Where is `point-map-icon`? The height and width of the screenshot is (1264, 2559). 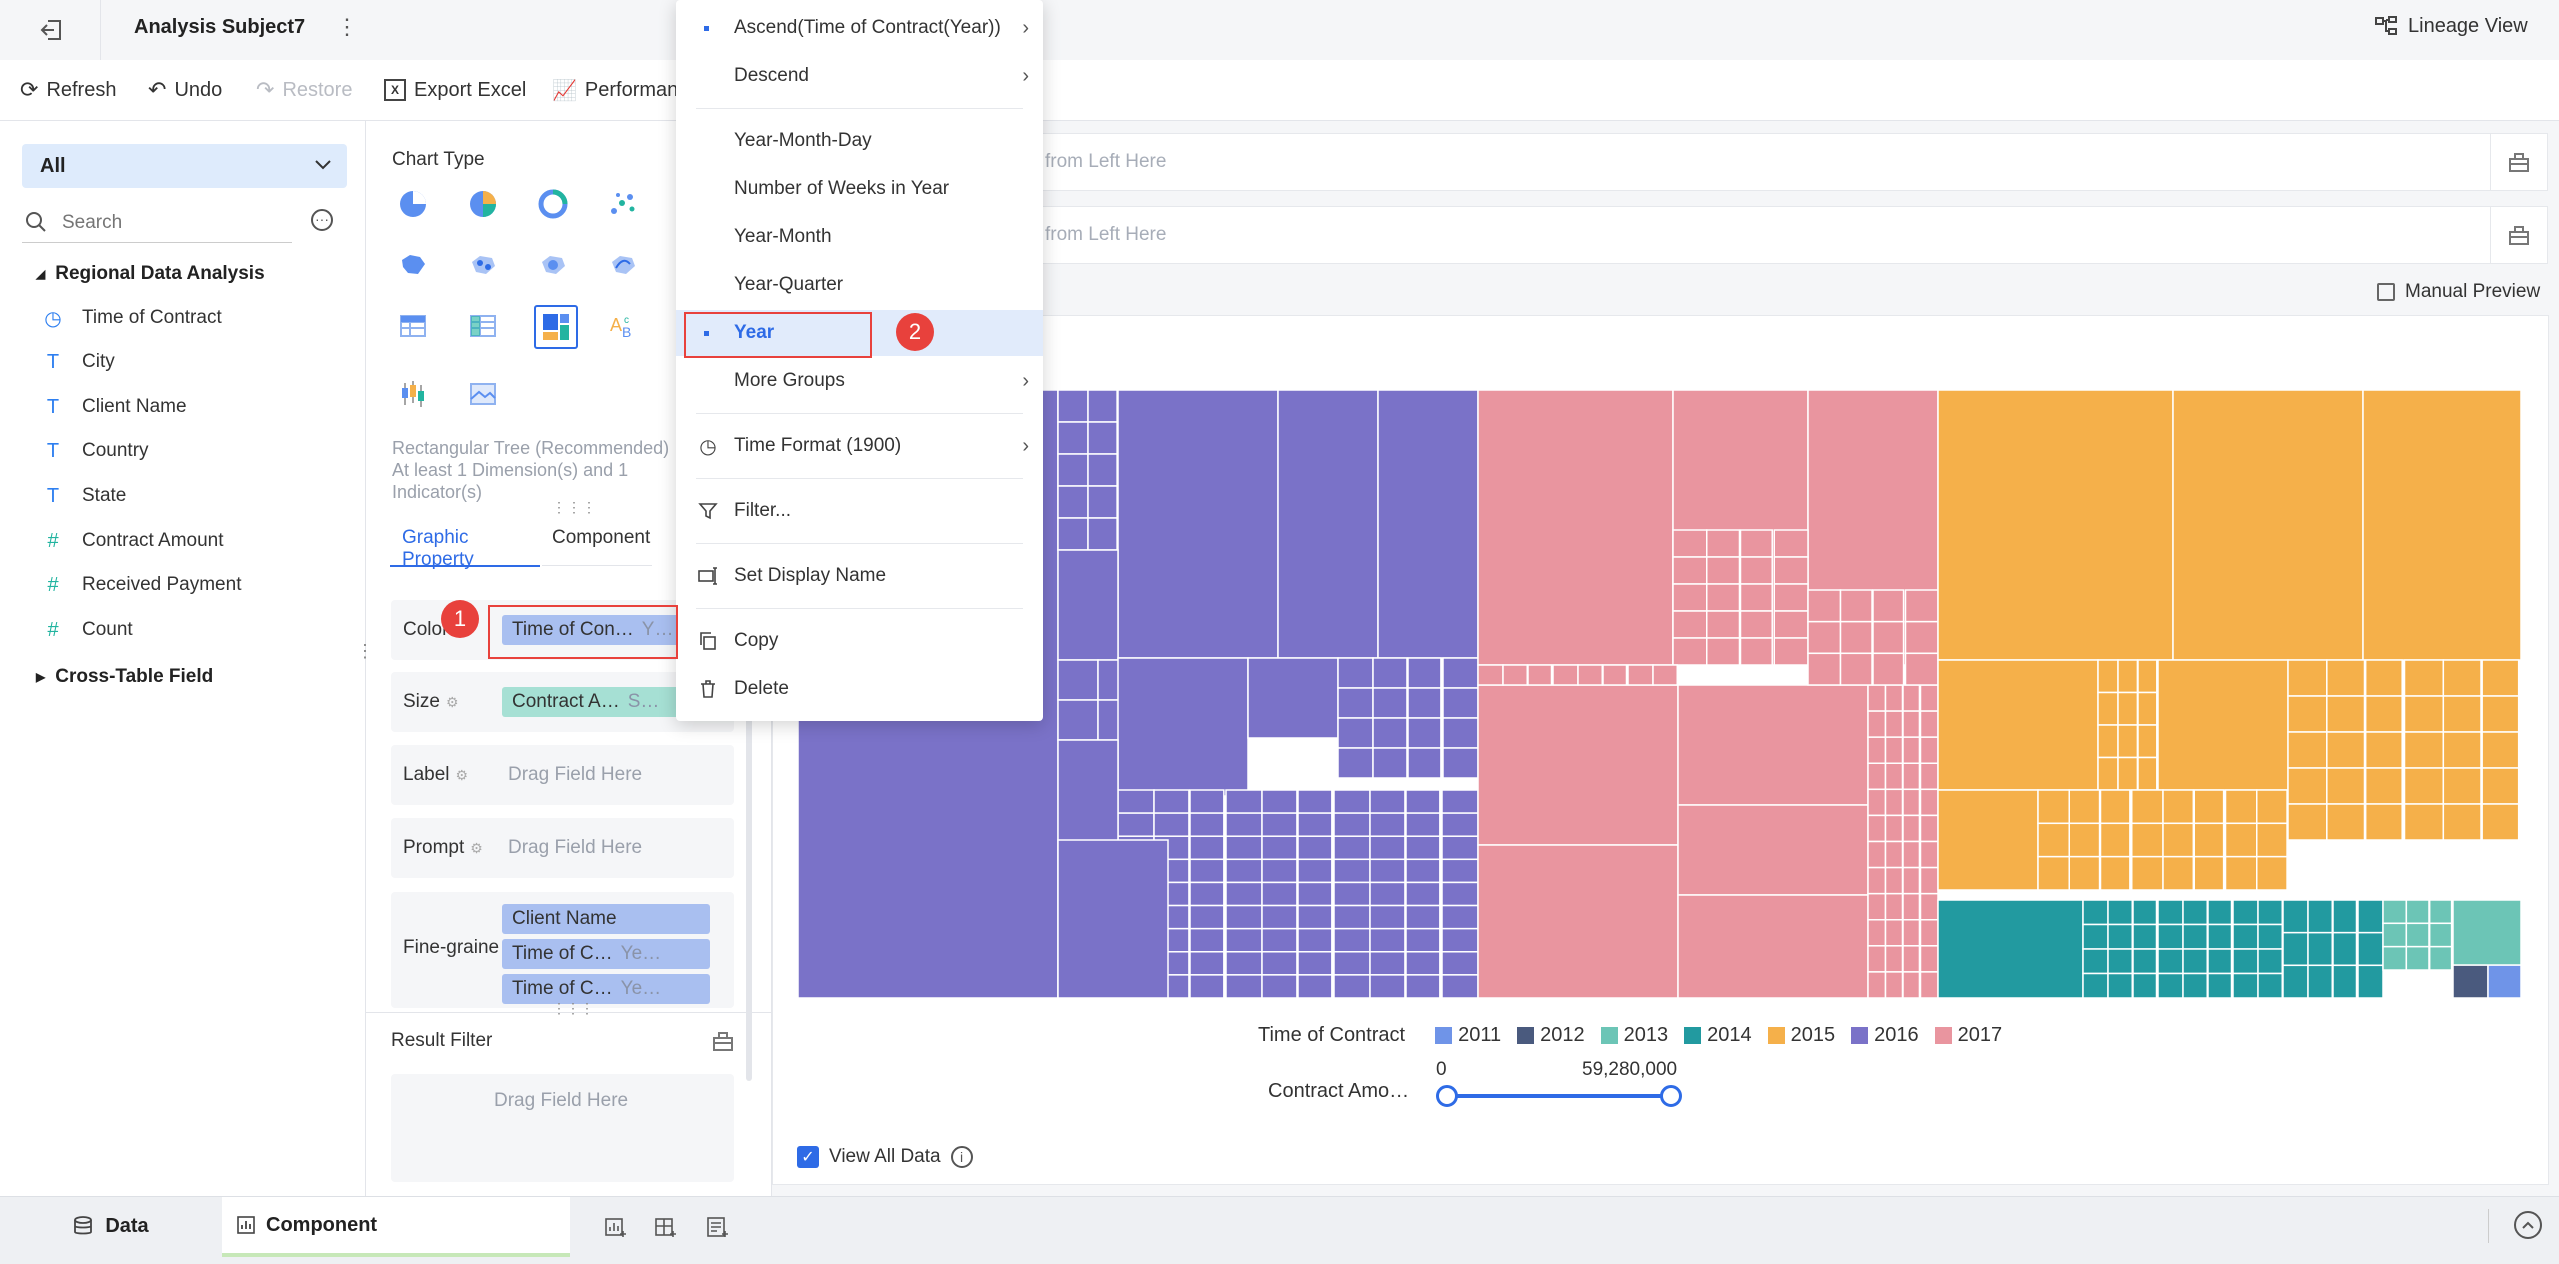 point-map-icon is located at coordinates (483, 265).